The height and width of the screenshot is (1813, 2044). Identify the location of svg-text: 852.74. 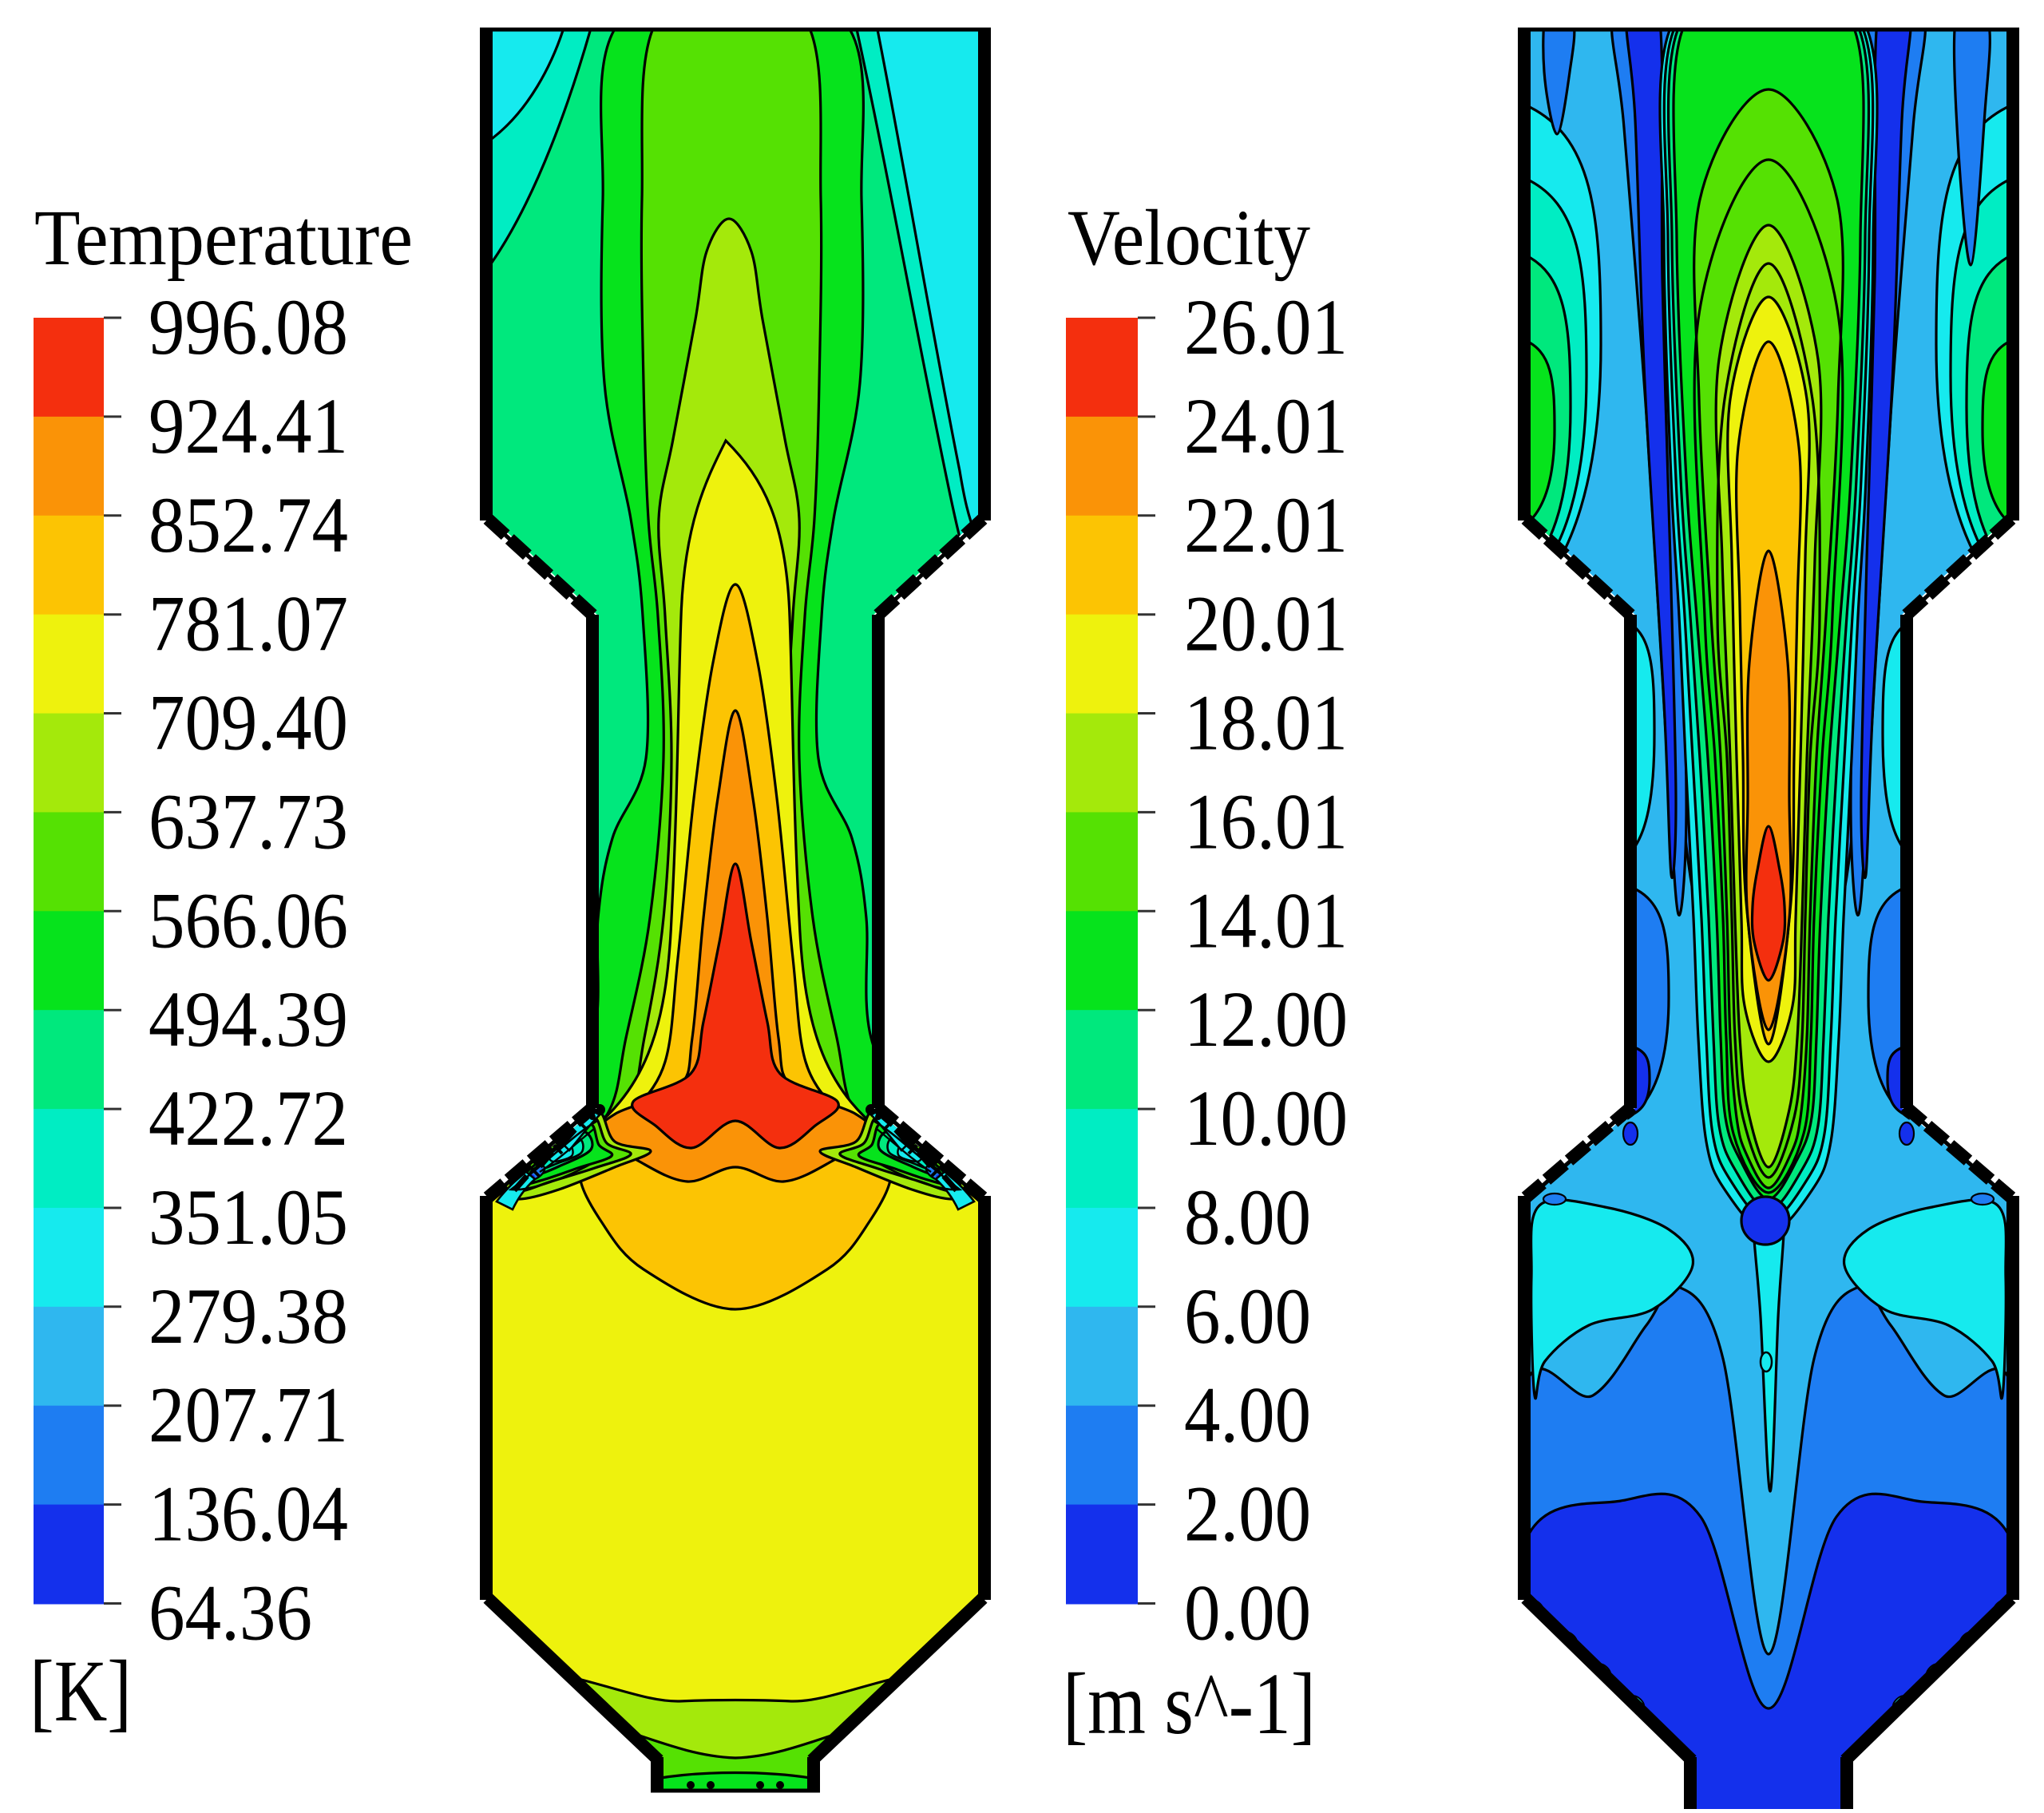
(248, 525).